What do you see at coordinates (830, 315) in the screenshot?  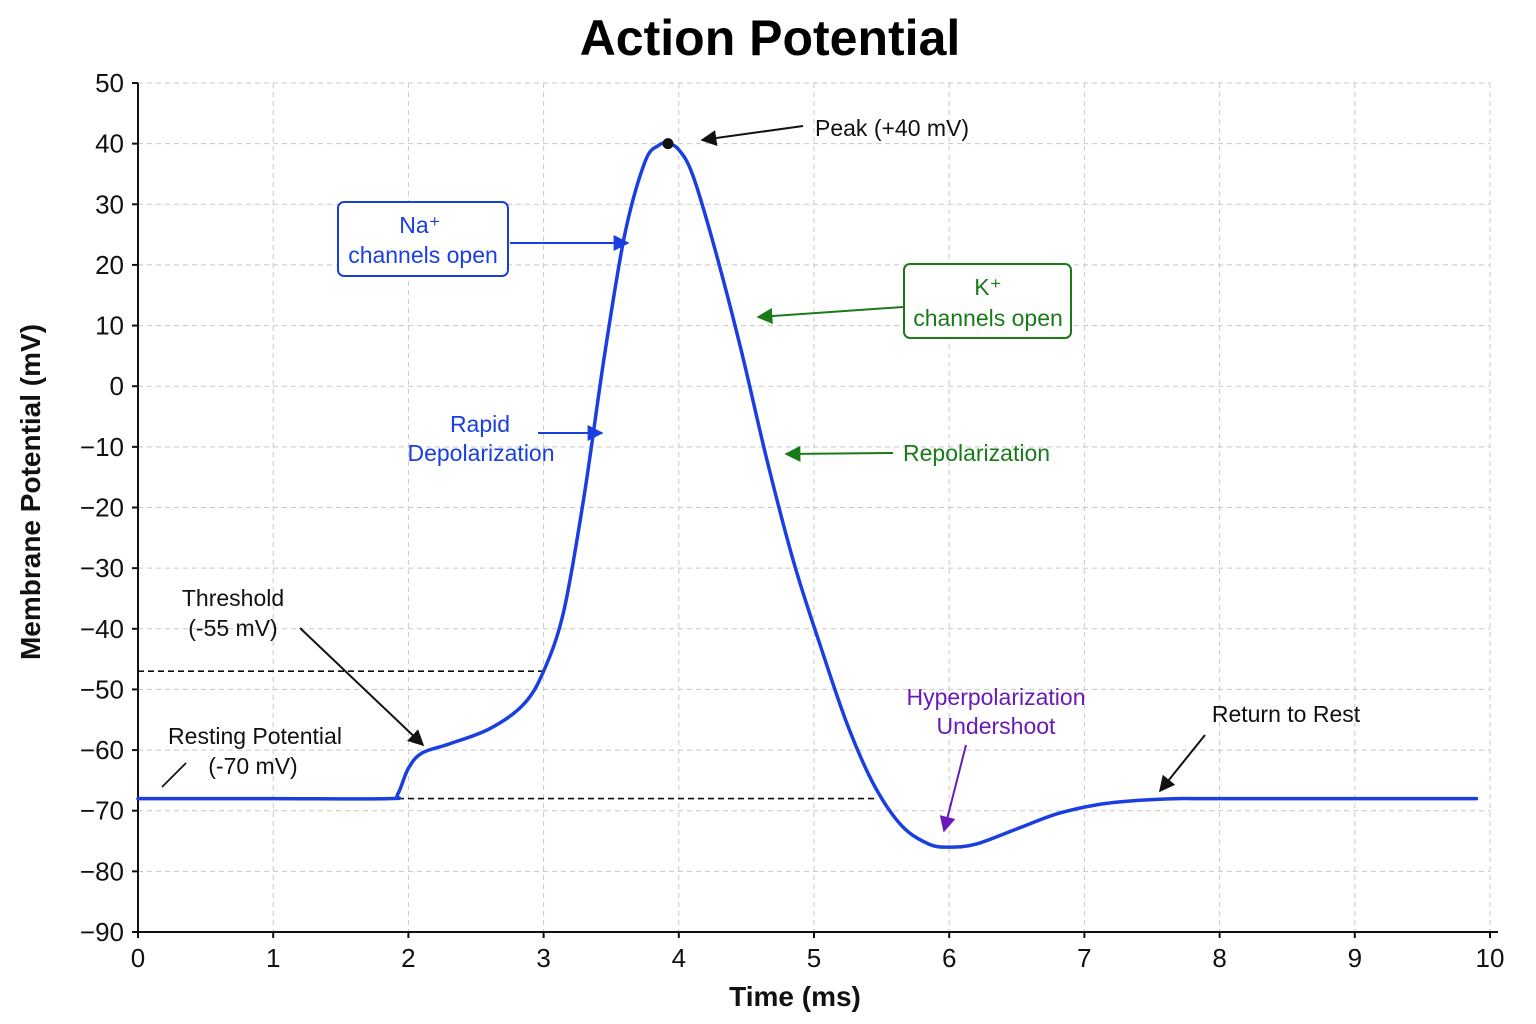 I see `k-arrow` at bounding box center [830, 315].